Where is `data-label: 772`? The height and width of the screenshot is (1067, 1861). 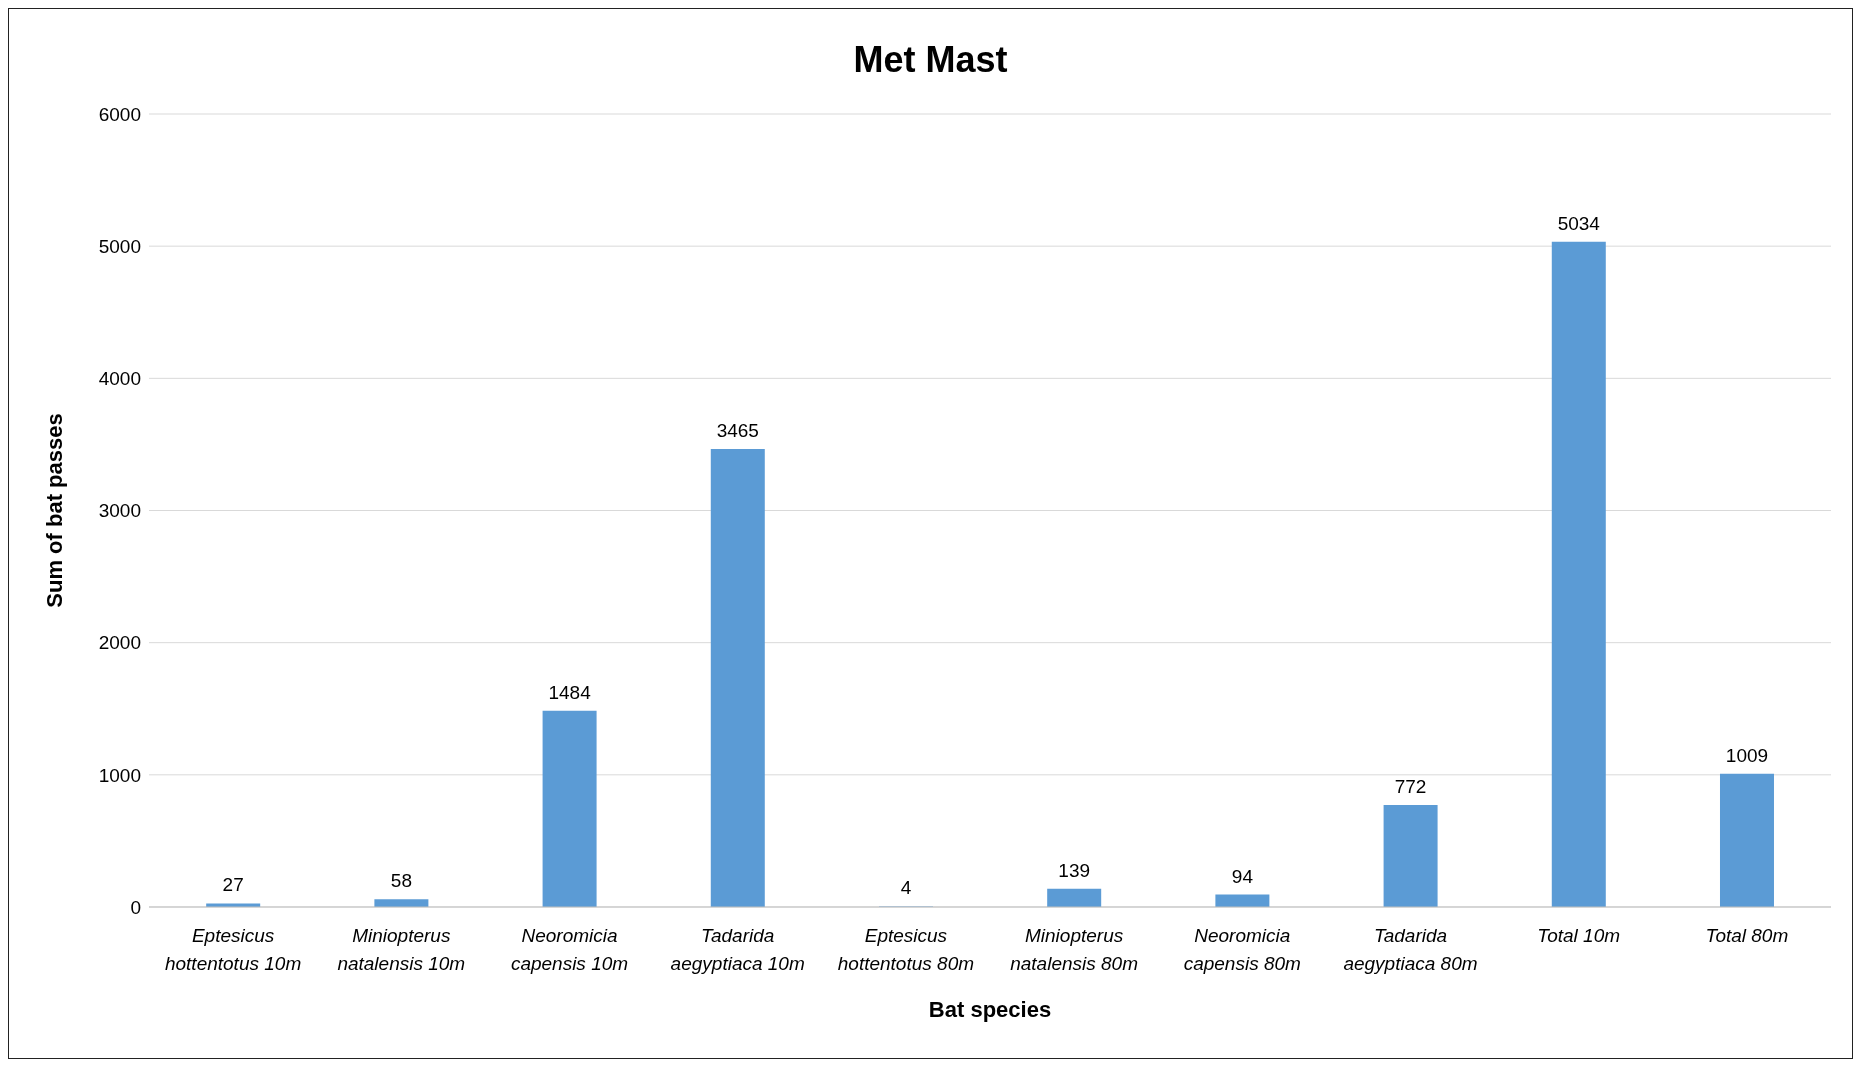 data-label: 772 is located at coordinates (1410, 786).